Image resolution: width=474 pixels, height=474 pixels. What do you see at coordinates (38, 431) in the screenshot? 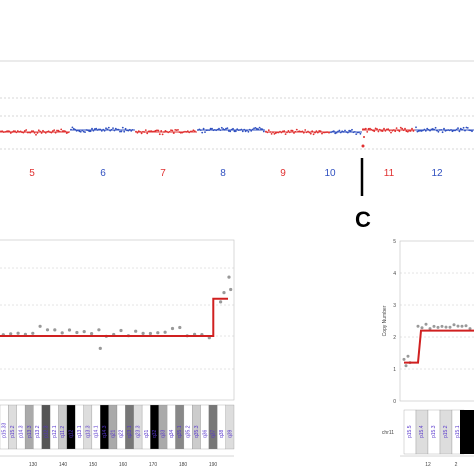
I see `band-label: p13.2` at bounding box center [38, 431].